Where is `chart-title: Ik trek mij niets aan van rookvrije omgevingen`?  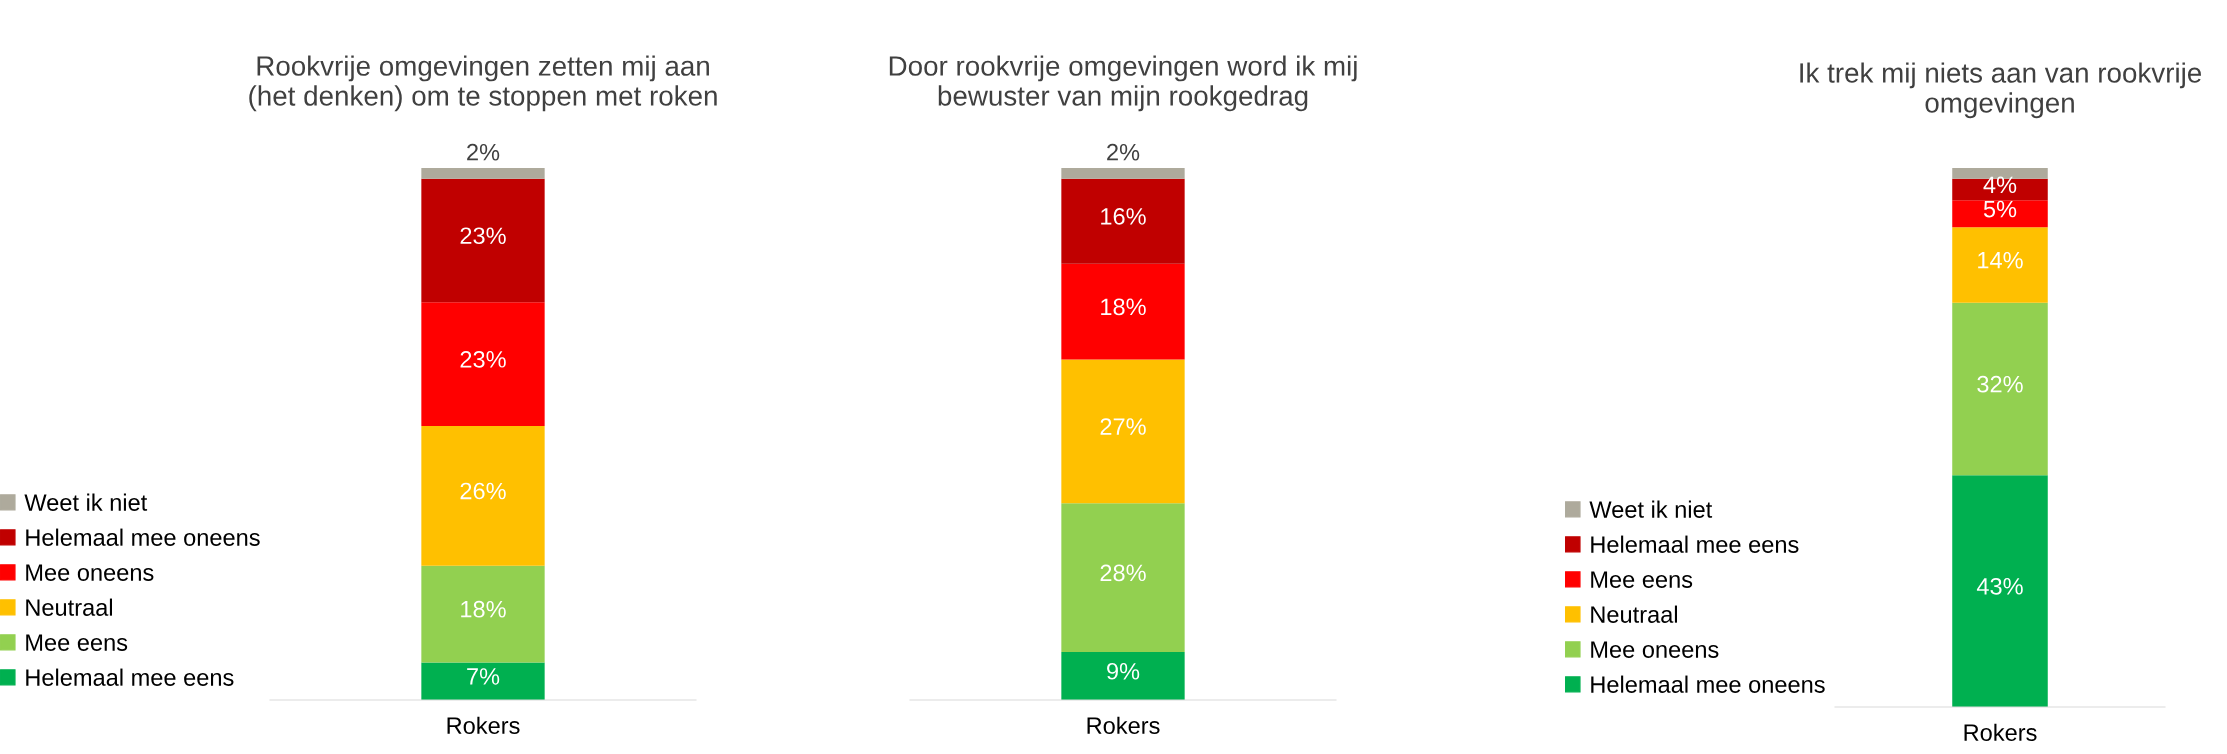 chart-title: Ik trek mij niets aan van rookvrije omgevingen is located at coordinates (2001, 90).